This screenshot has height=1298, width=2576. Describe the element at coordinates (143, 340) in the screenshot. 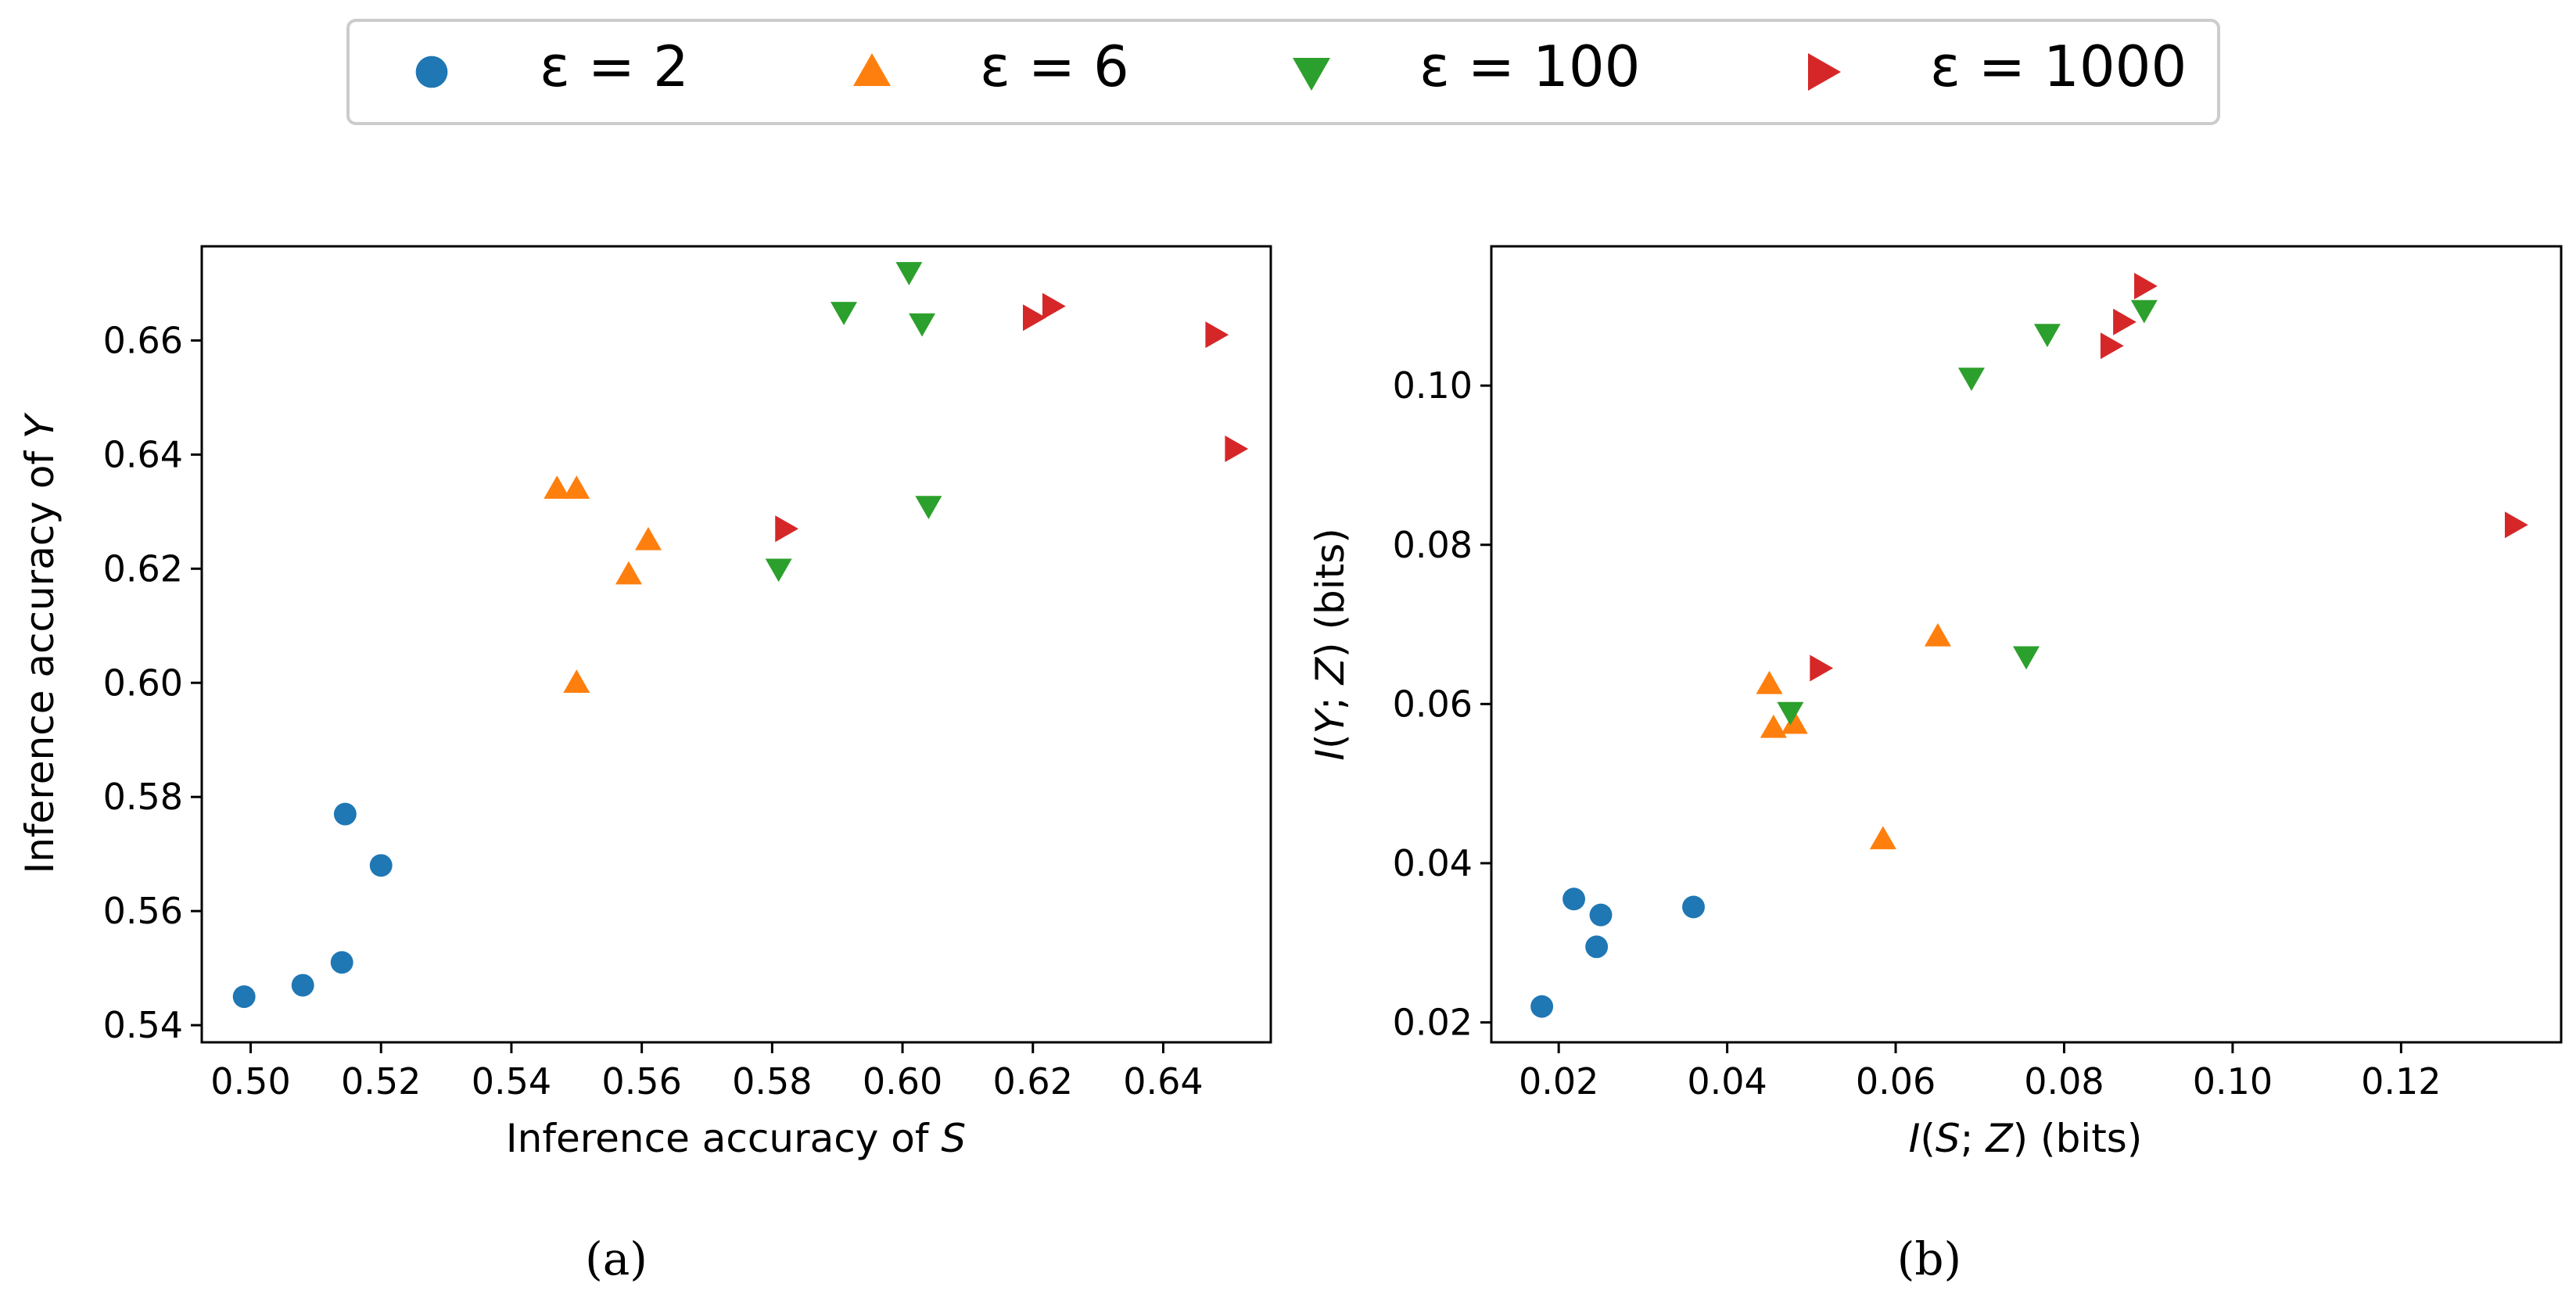

I see `chart-a-ytick-label: 0.66` at that location.